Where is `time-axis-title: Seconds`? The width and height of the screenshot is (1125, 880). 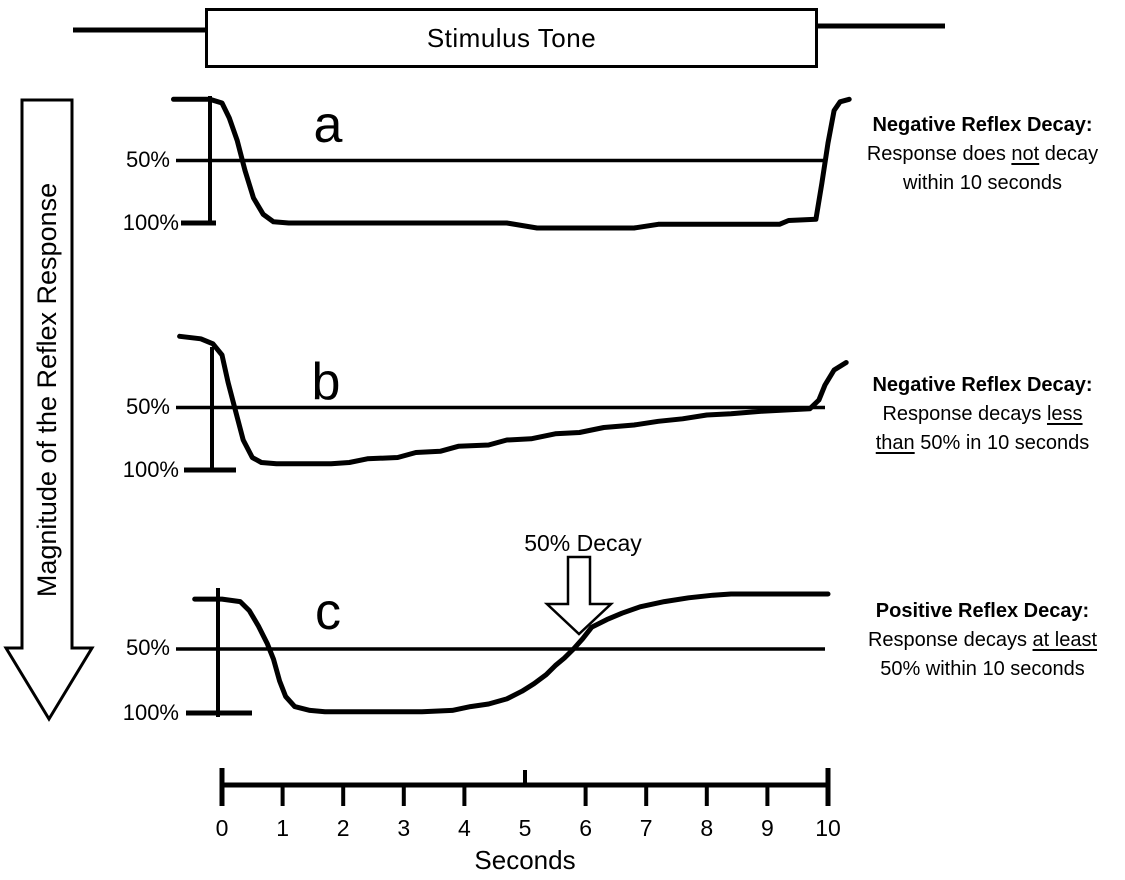 time-axis-title: Seconds is located at coordinates (525, 860).